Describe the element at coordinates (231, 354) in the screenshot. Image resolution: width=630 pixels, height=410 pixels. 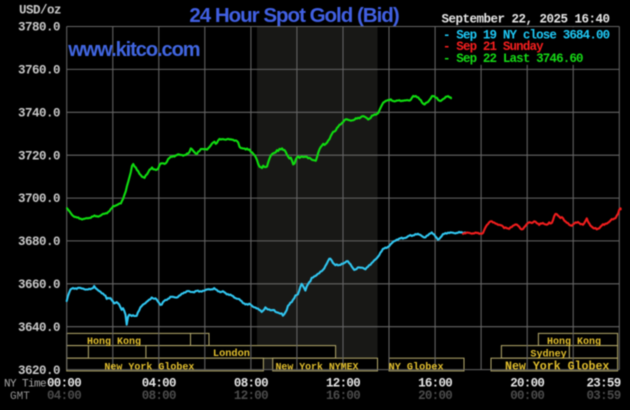
I see `svg-text: London` at that location.